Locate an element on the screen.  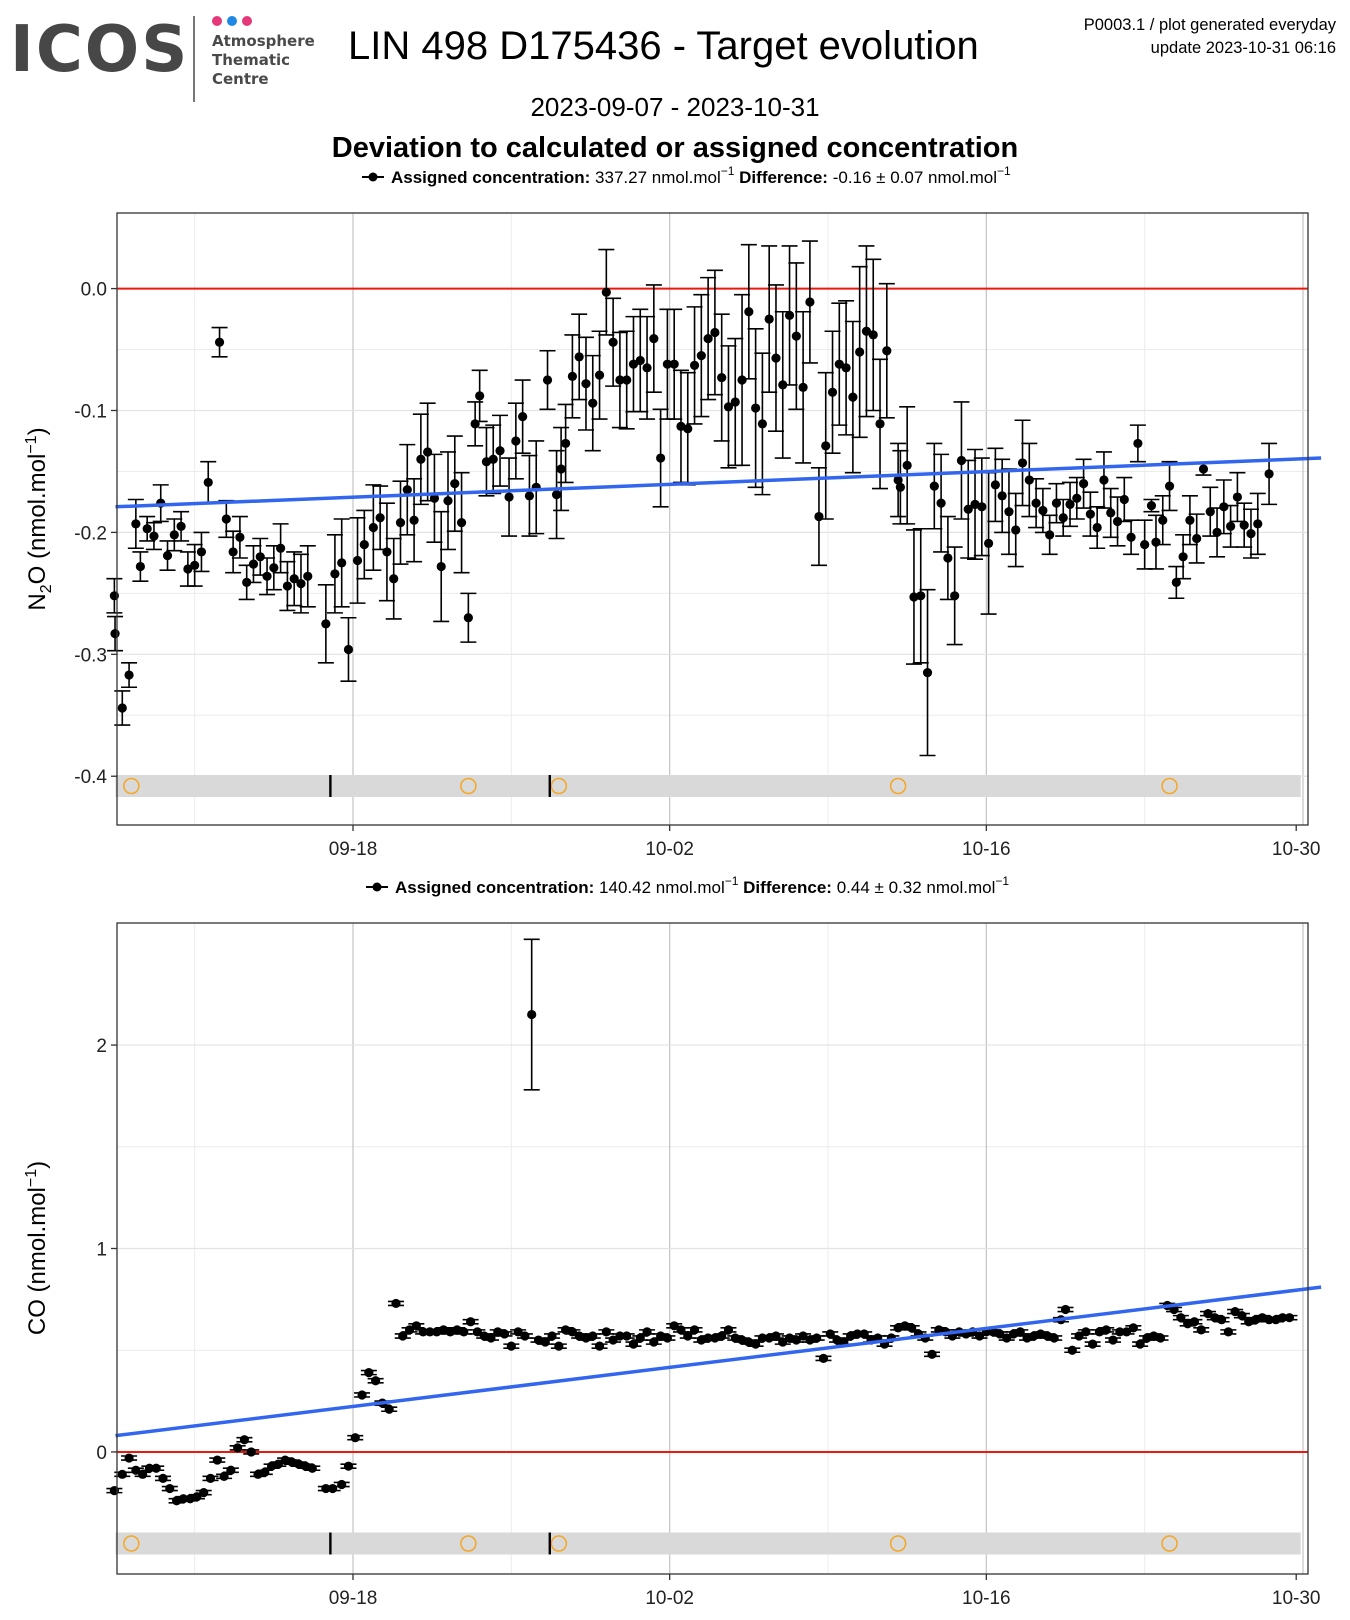
legend-marker is located at coordinates (377, 887).